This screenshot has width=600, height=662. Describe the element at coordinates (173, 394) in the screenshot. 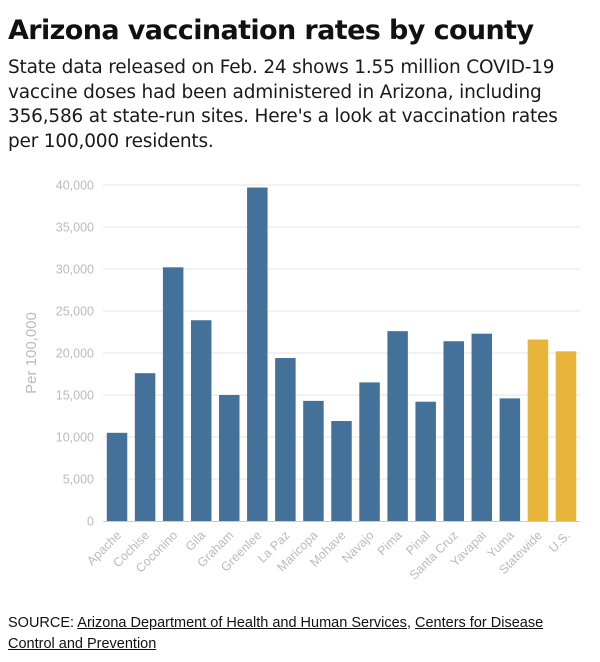

I see `bar-coconino` at that location.